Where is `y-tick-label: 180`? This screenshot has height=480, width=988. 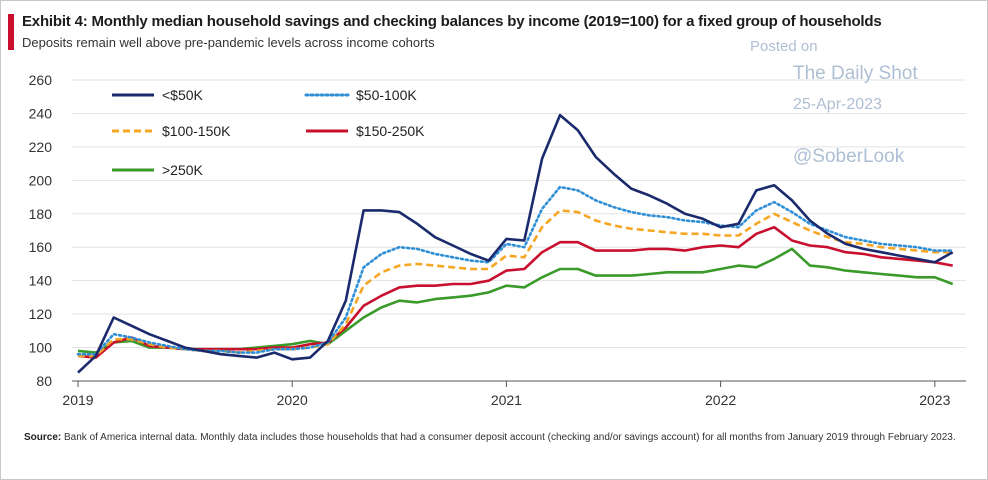 y-tick-label: 180 is located at coordinates (41, 214).